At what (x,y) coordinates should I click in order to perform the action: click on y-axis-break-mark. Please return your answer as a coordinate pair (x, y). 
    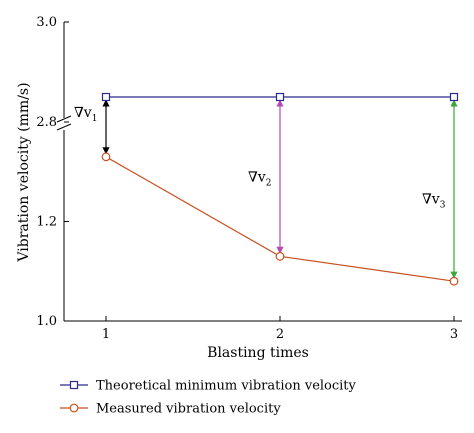
    Looking at the image, I should click on (64, 123).